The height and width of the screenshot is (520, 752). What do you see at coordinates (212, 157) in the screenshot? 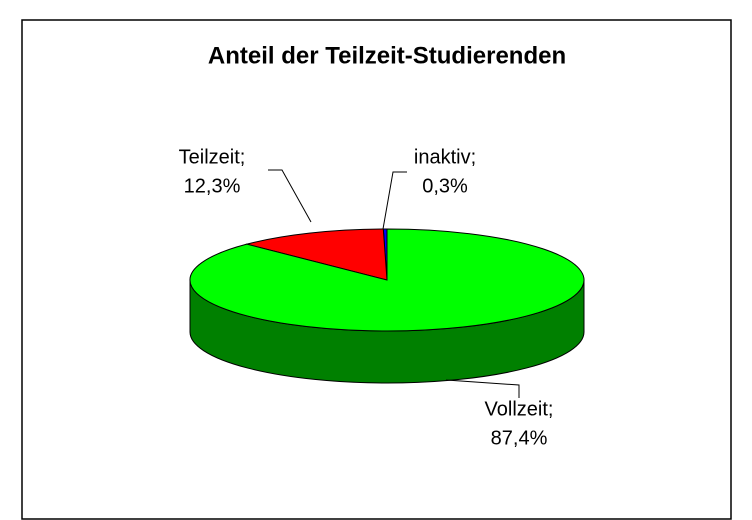
I see `slice-label: Teilzeit;` at bounding box center [212, 157].